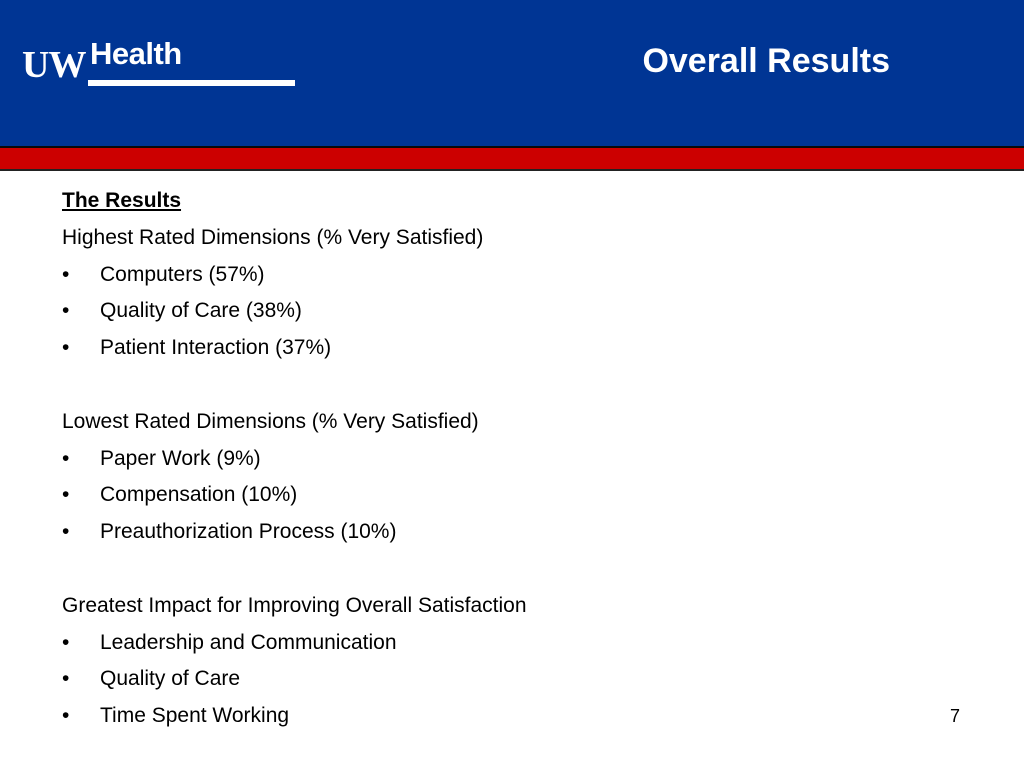  What do you see at coordinates (216, 348) in the screenshot?
I see `list-item-text: Patient Interaction (37%)` at bounding box center [216, 348].